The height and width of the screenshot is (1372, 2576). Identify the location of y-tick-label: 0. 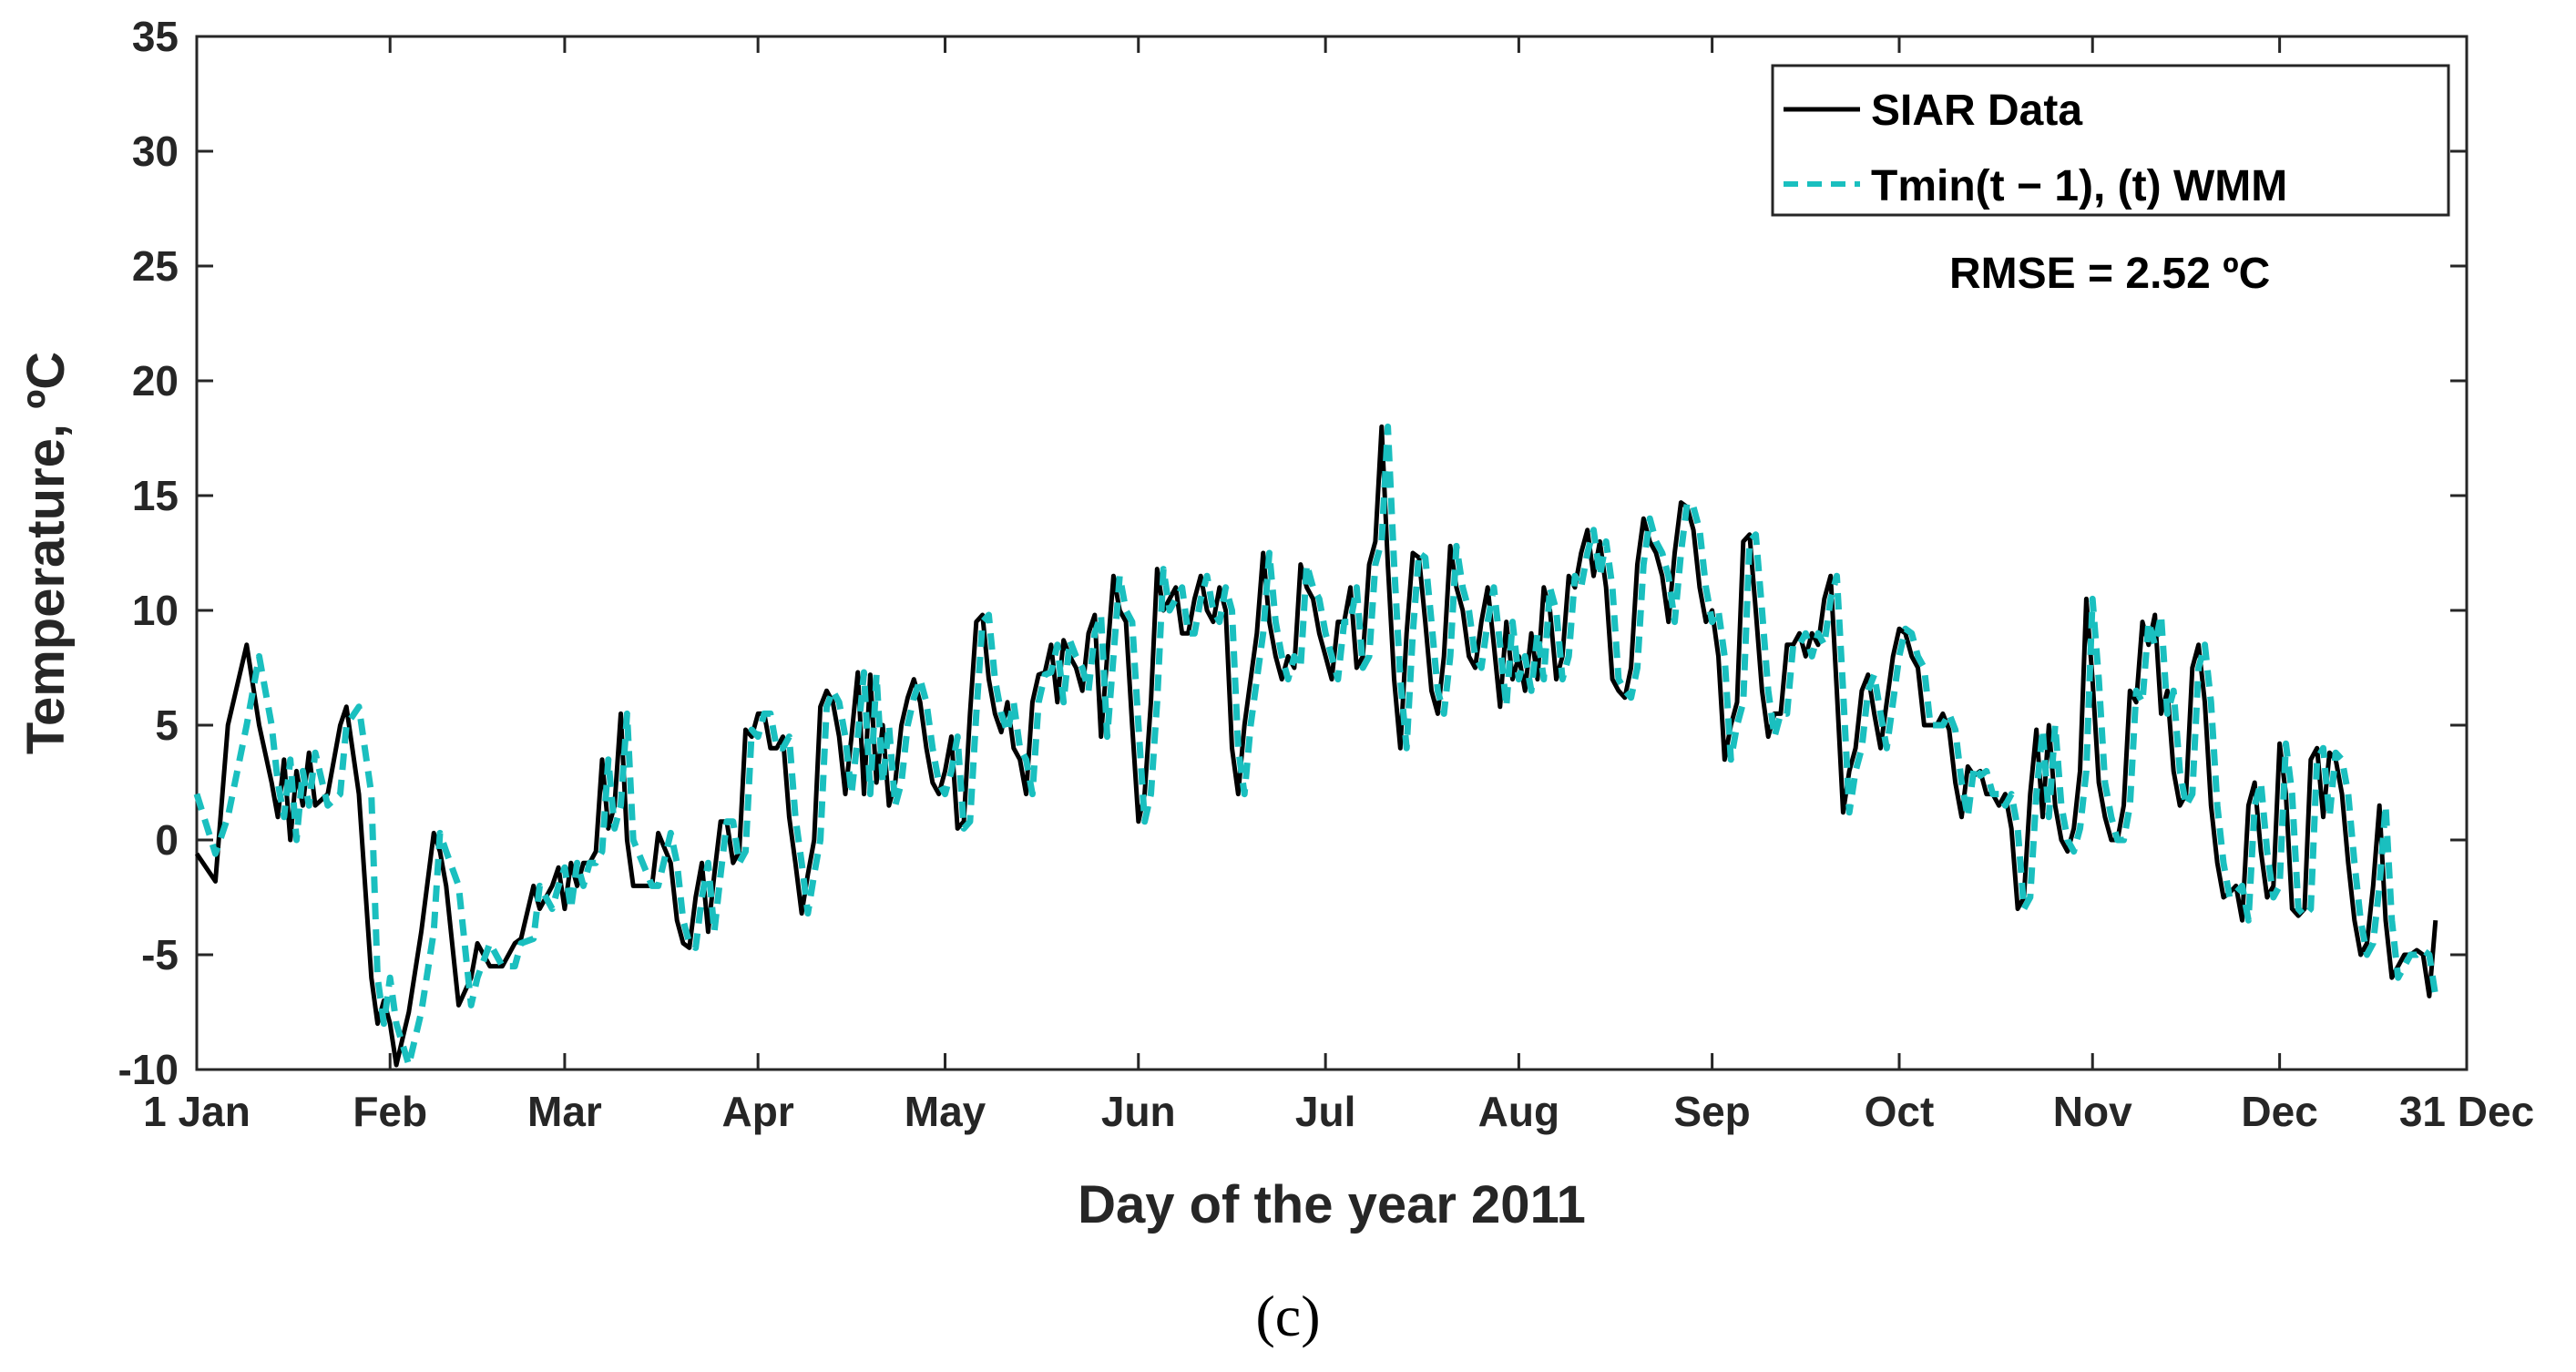
(167, 840).